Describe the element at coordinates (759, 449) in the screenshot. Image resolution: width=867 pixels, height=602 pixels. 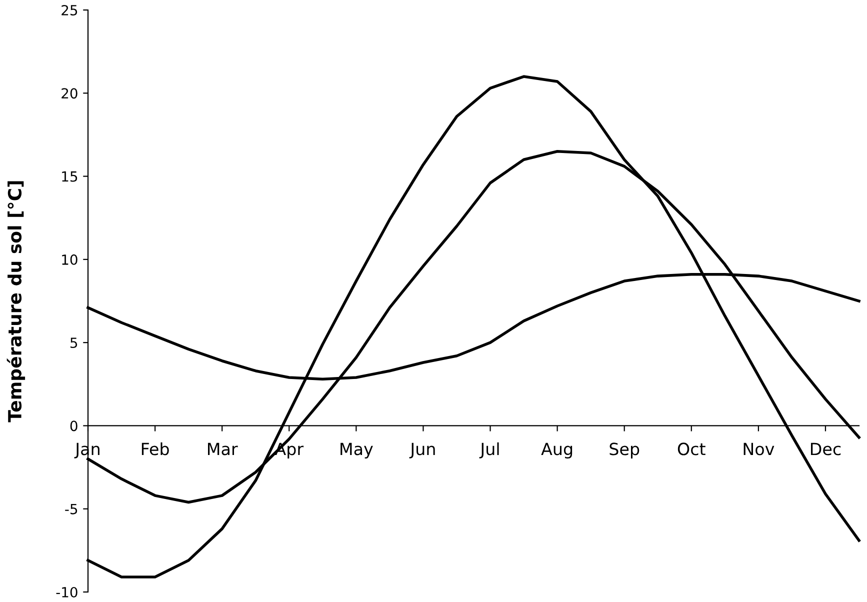
I see `x-tick-label: Nov` at that location.